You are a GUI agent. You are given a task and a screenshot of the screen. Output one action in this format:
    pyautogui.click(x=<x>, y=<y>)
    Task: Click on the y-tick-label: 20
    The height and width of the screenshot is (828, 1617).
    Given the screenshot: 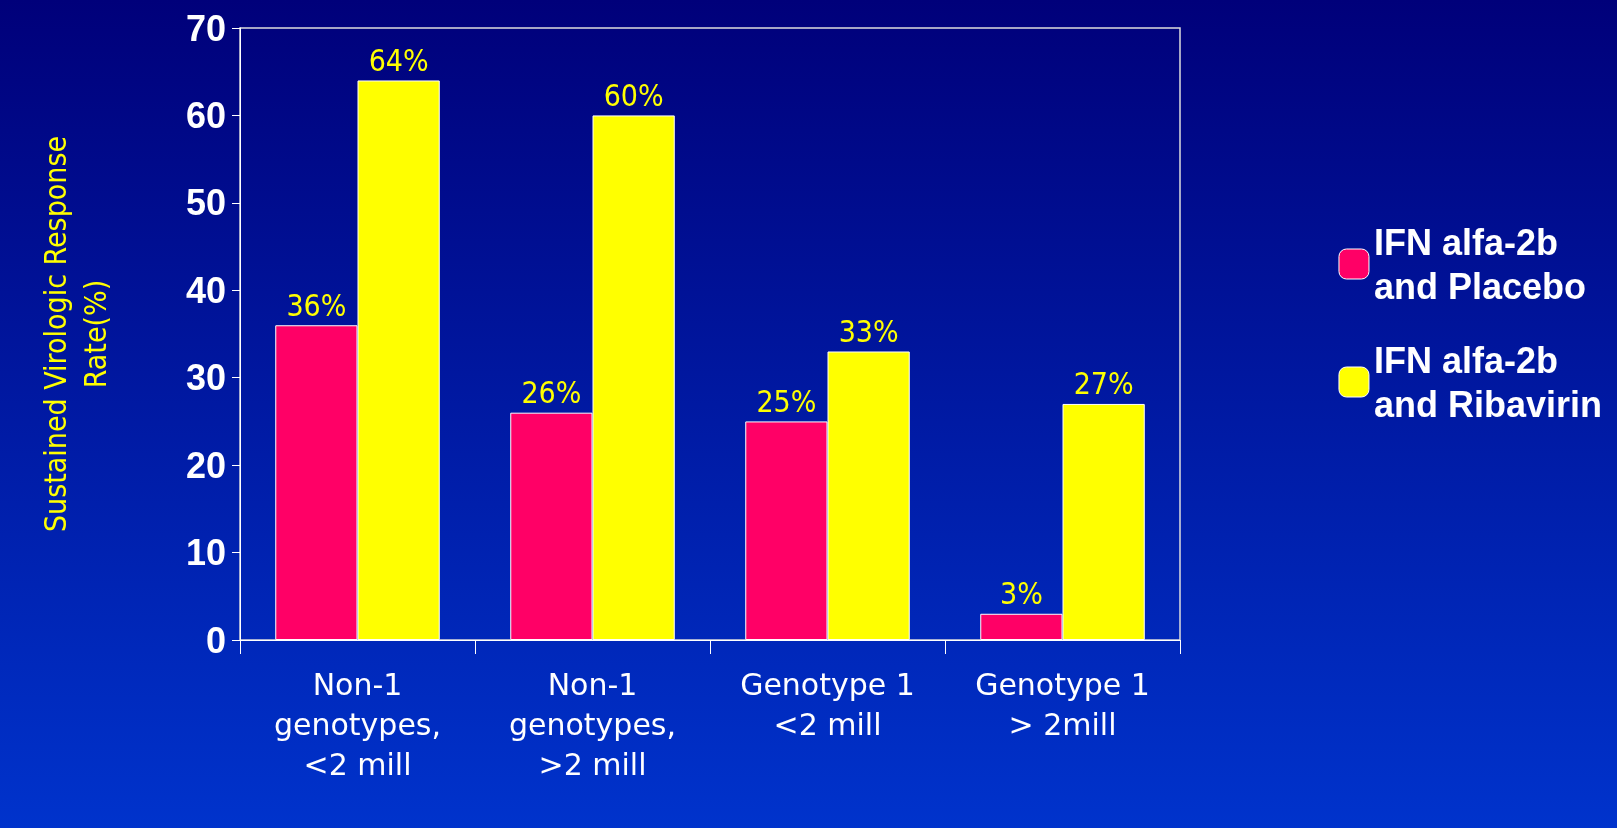 What is the action you would take?
    pyautogui.click(x=205, y=465)
    